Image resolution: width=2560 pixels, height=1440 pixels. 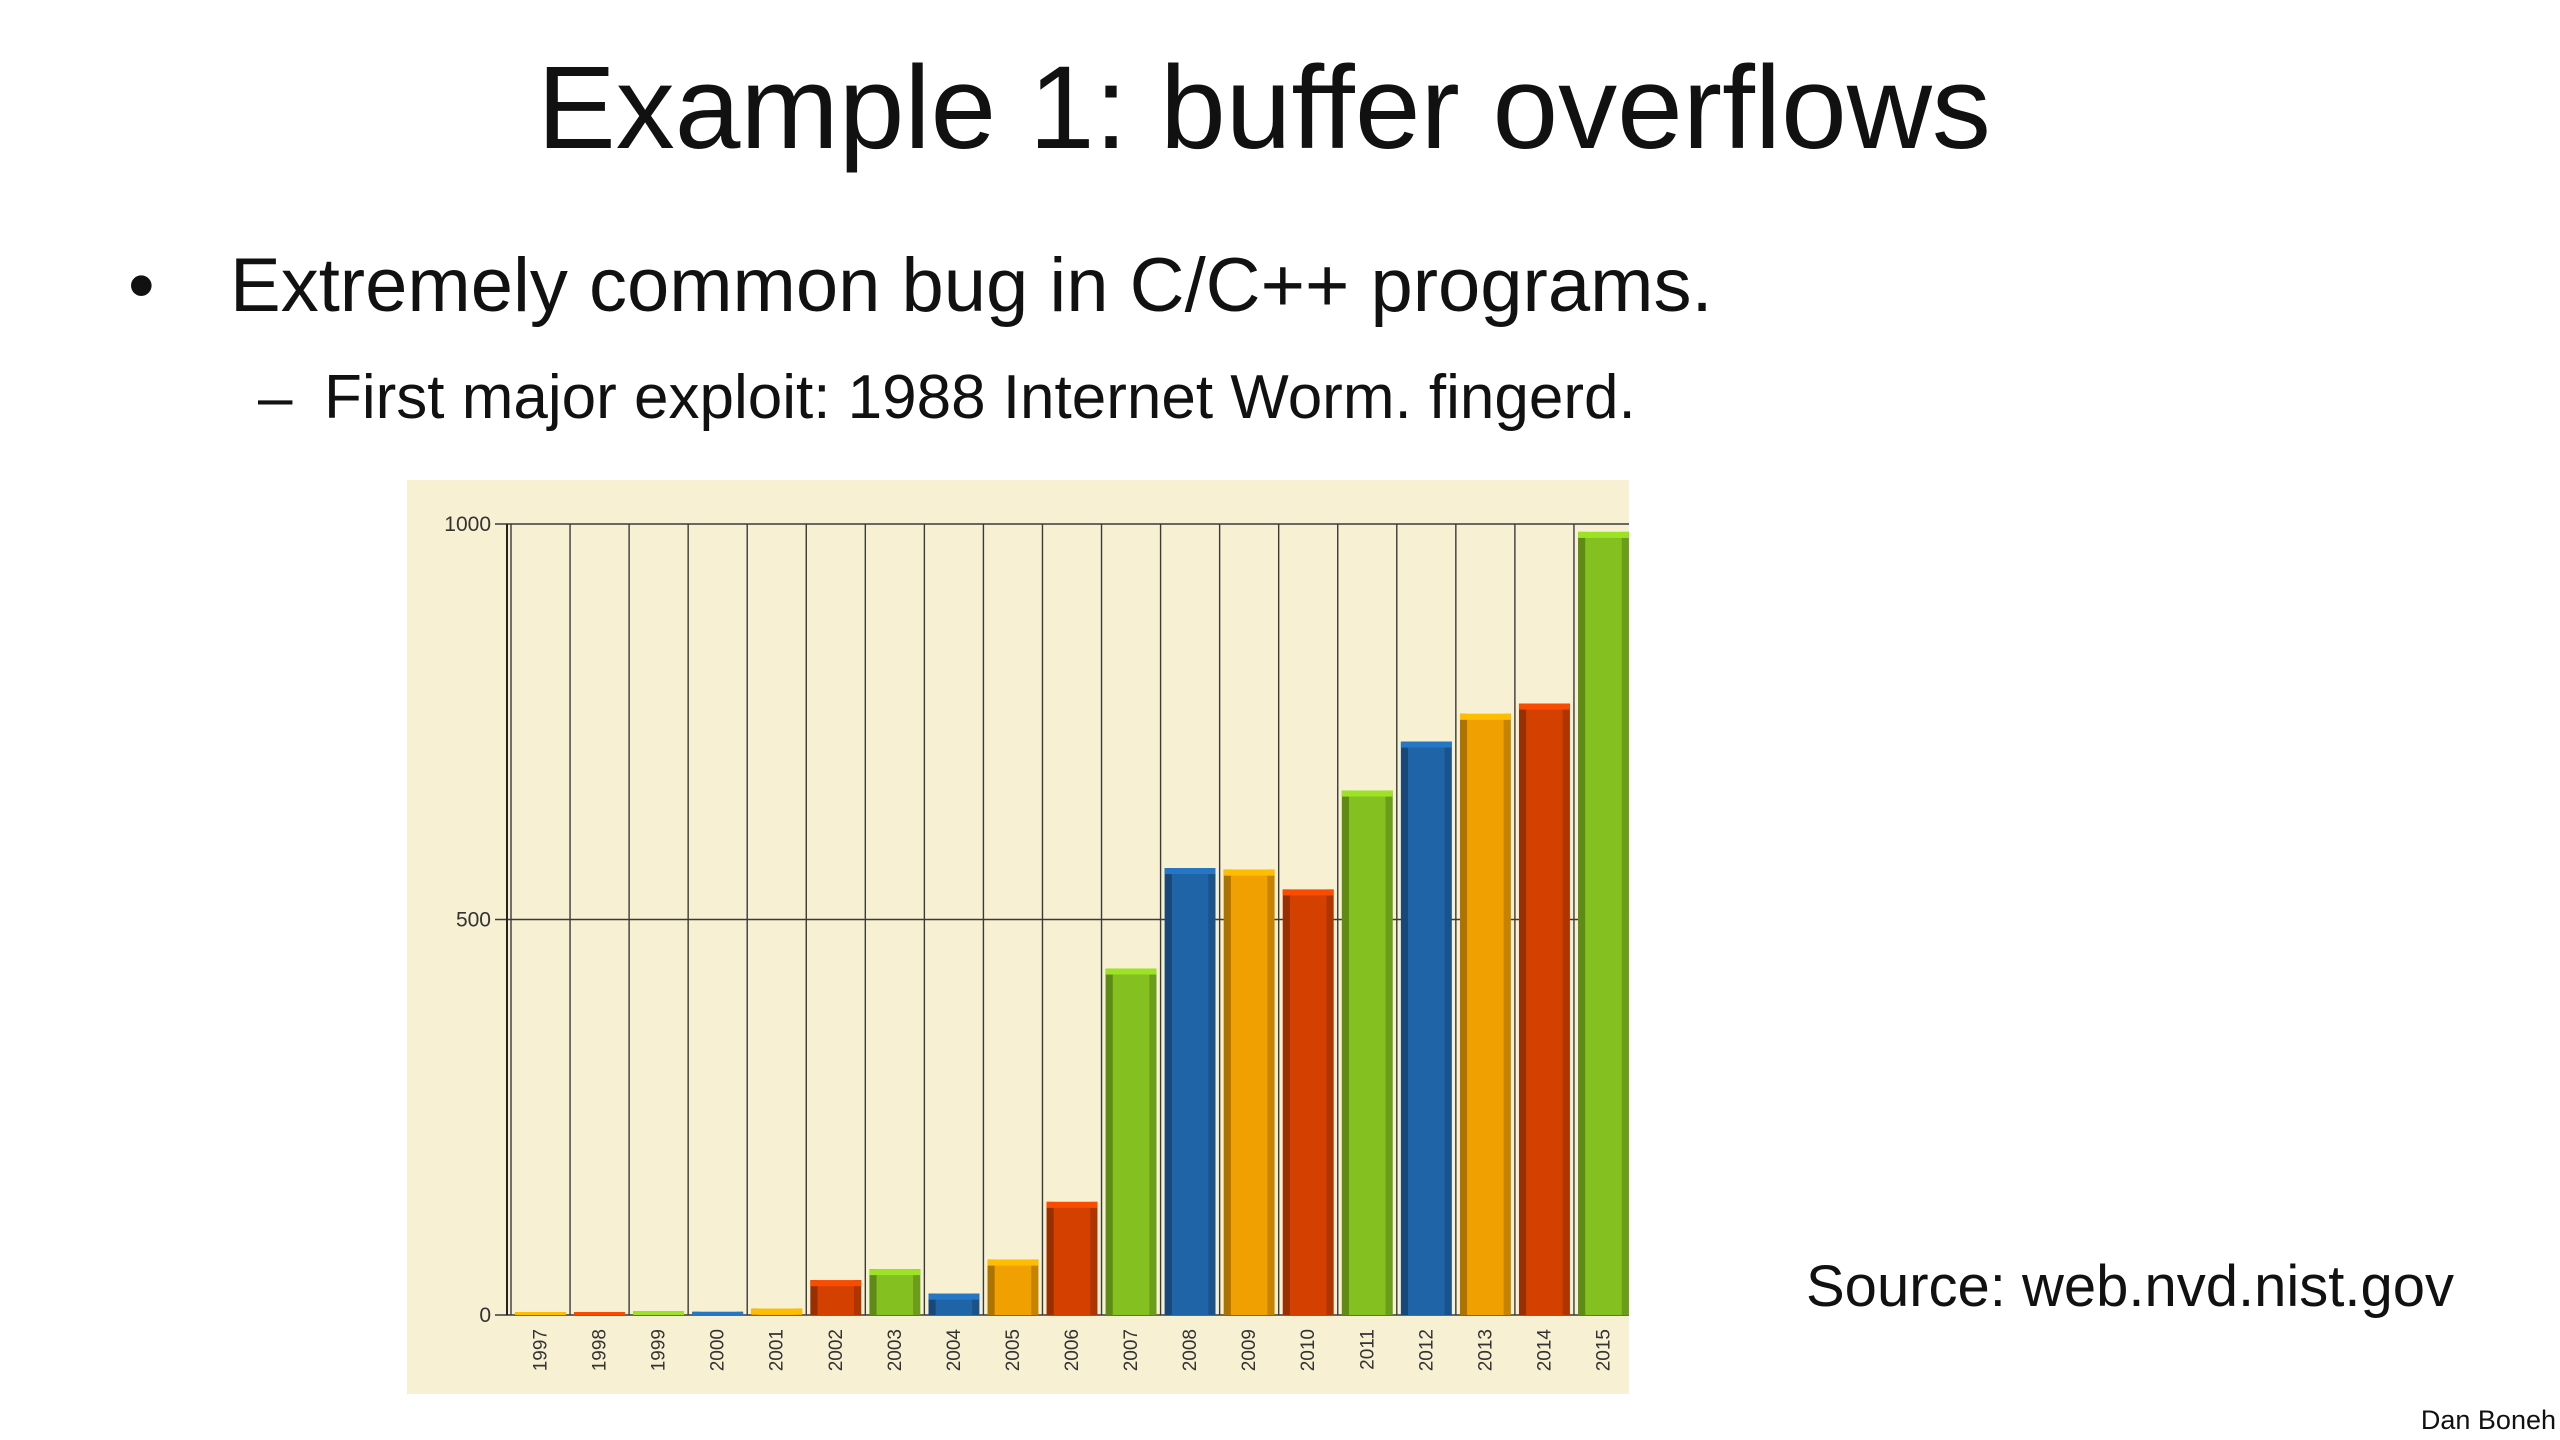 I want to click on x-tick-label: 2014, so click(x=1544, y=1350).